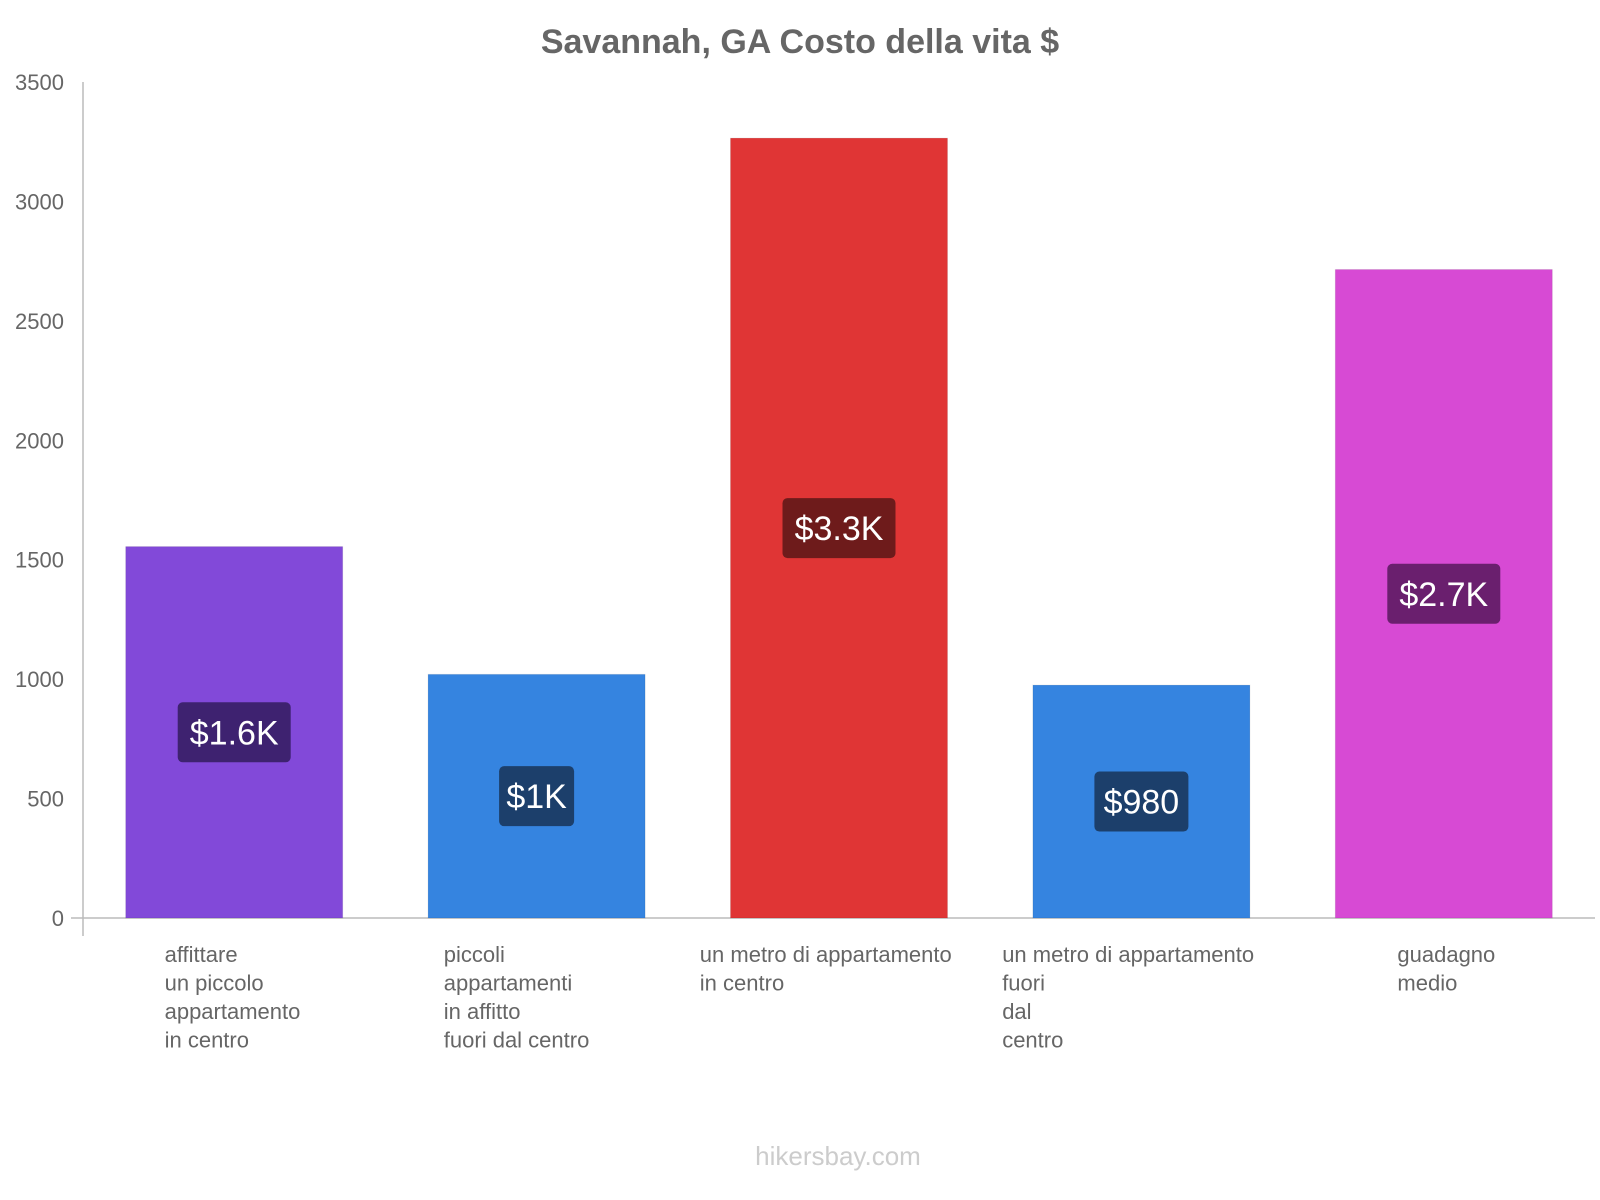 This screenshot has width=1600, height=1200. Describe the element at coordinates (1128, 997) in the screenshot. I see `x-tick-label: un metro di appartamento fuori dal centro` at that location.